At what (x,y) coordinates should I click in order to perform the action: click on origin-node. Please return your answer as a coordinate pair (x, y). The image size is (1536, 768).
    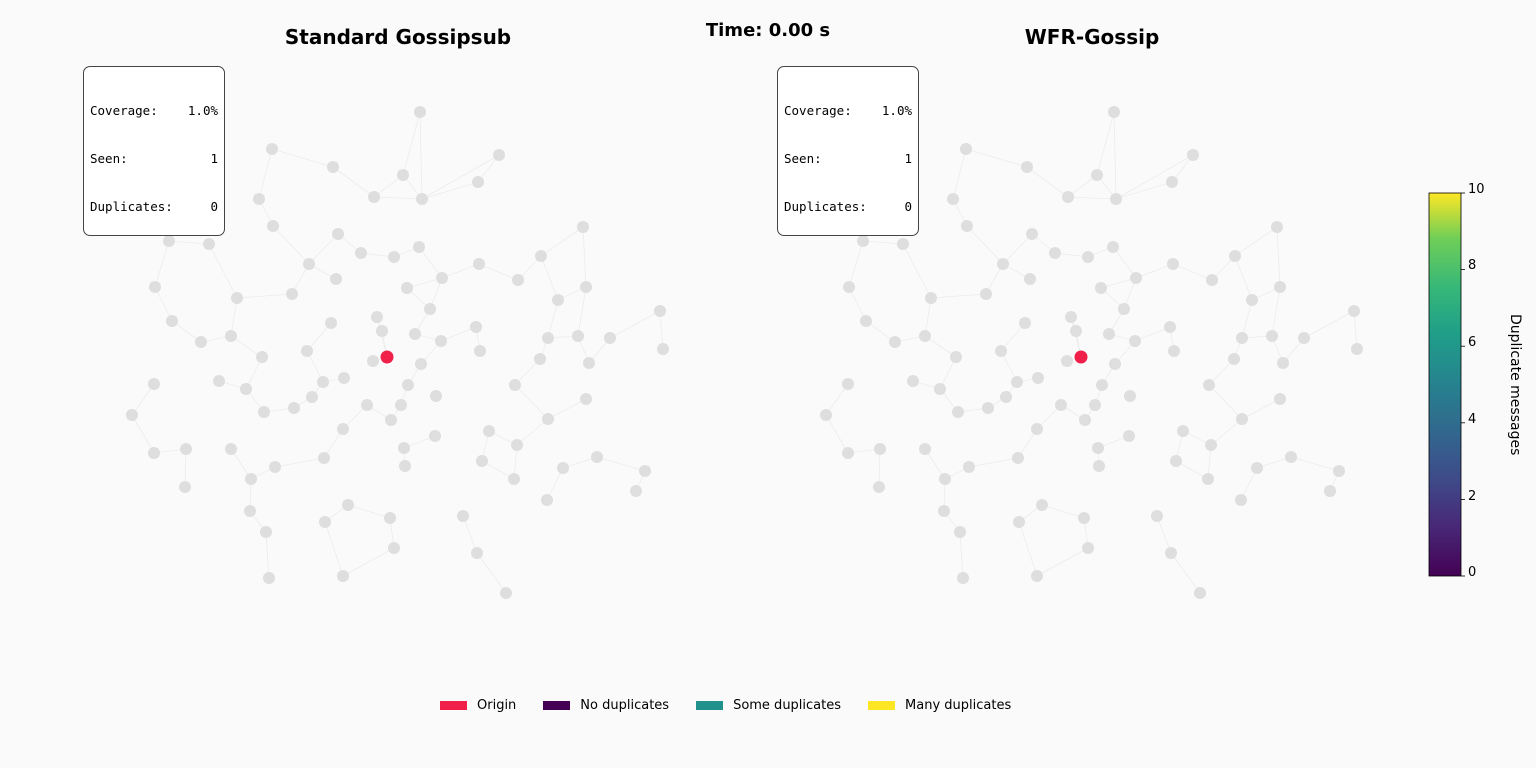
    Looking at the image, I should click on (1081, 357).